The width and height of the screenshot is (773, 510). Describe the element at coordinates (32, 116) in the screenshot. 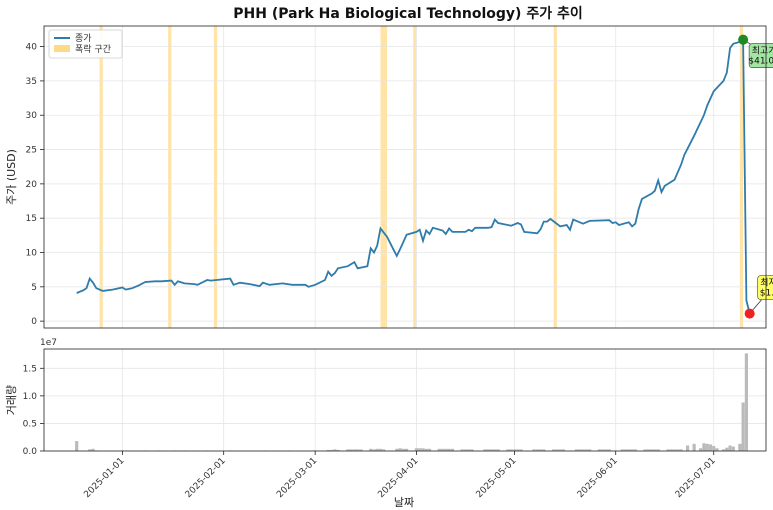

I see `price-y-tick-label: 30` at that location.